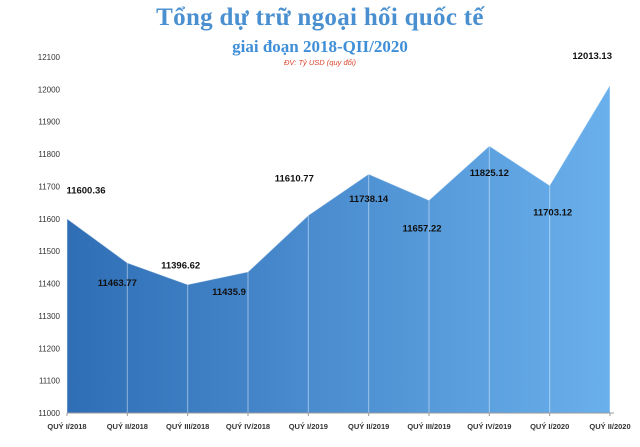 This screenshot has width=640, height=447. I want to click on x-tick-label: QUÝ II/2019, so click(368, 426).